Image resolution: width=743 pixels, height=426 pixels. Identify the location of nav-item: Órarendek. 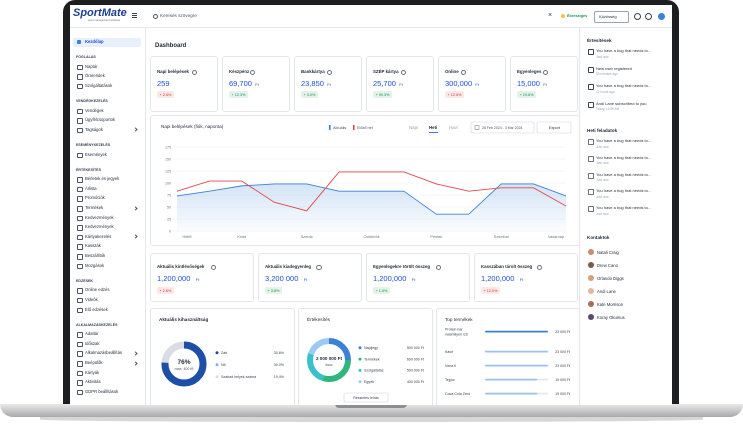
(107, 76).